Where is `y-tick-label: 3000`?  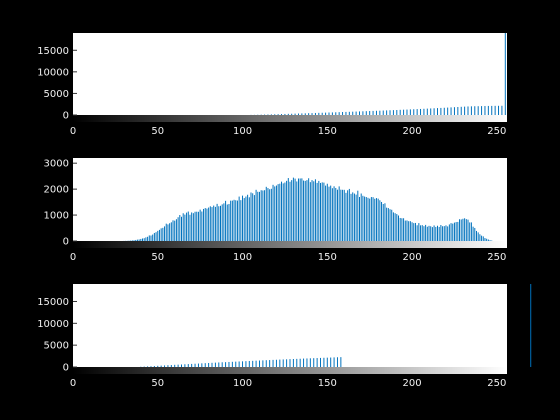
y-tick-label: 3000 is located at coordinates (56, 164).